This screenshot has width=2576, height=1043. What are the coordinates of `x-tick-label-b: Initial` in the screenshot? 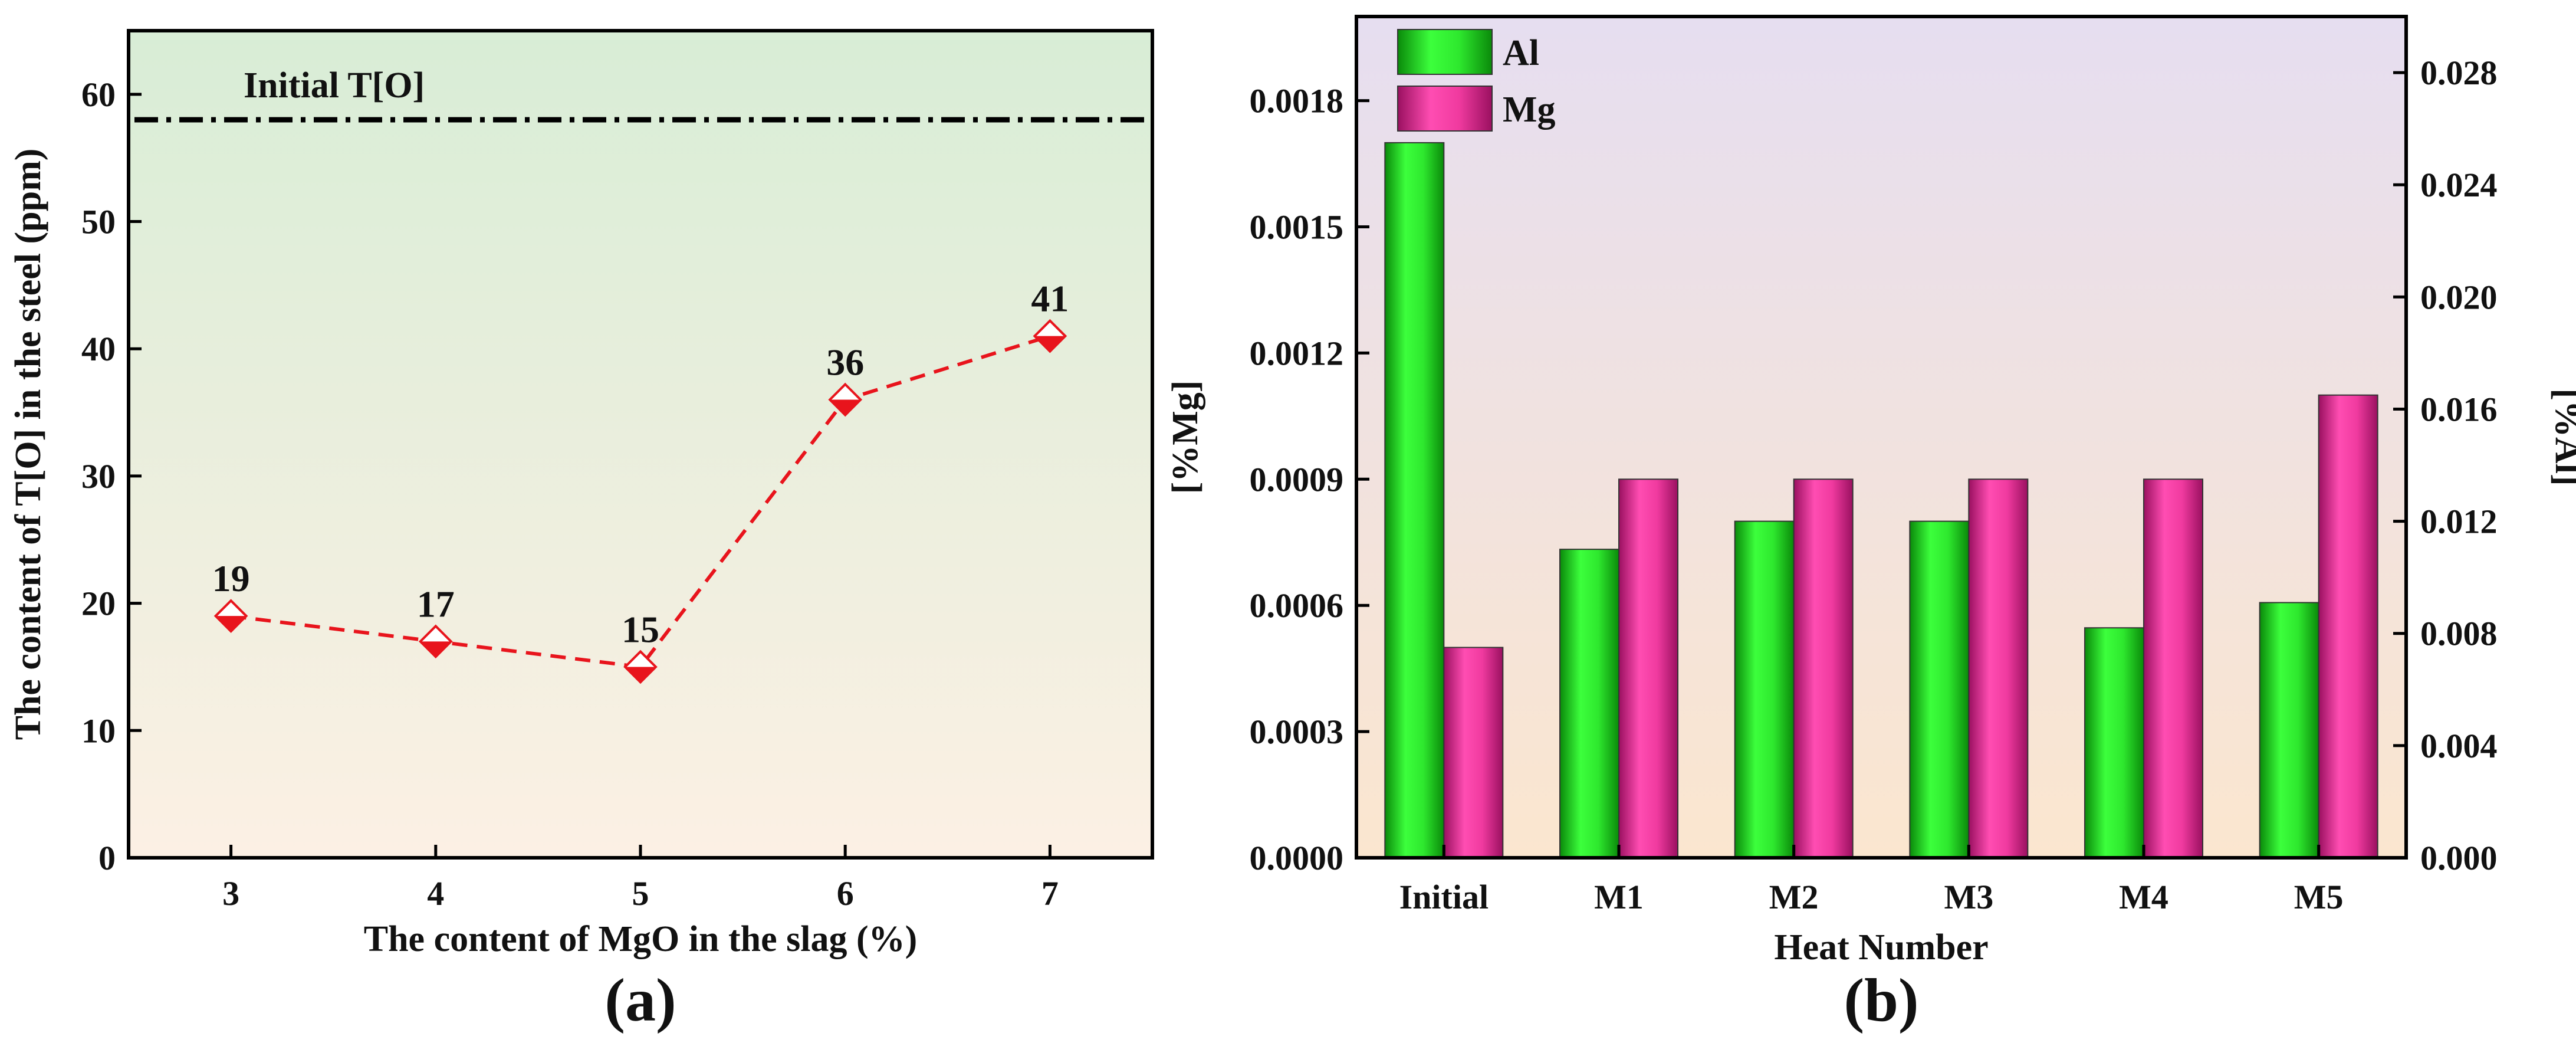 It's located at (1444, 897).